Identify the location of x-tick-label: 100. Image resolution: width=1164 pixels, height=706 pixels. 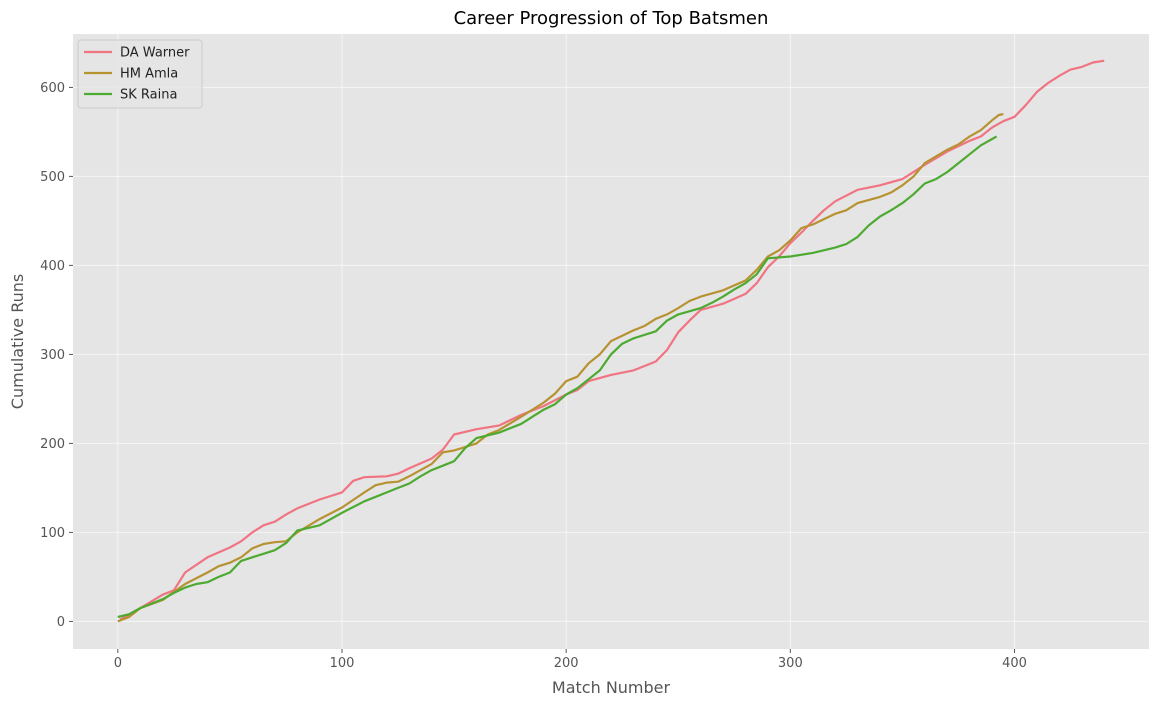
(342, 663).